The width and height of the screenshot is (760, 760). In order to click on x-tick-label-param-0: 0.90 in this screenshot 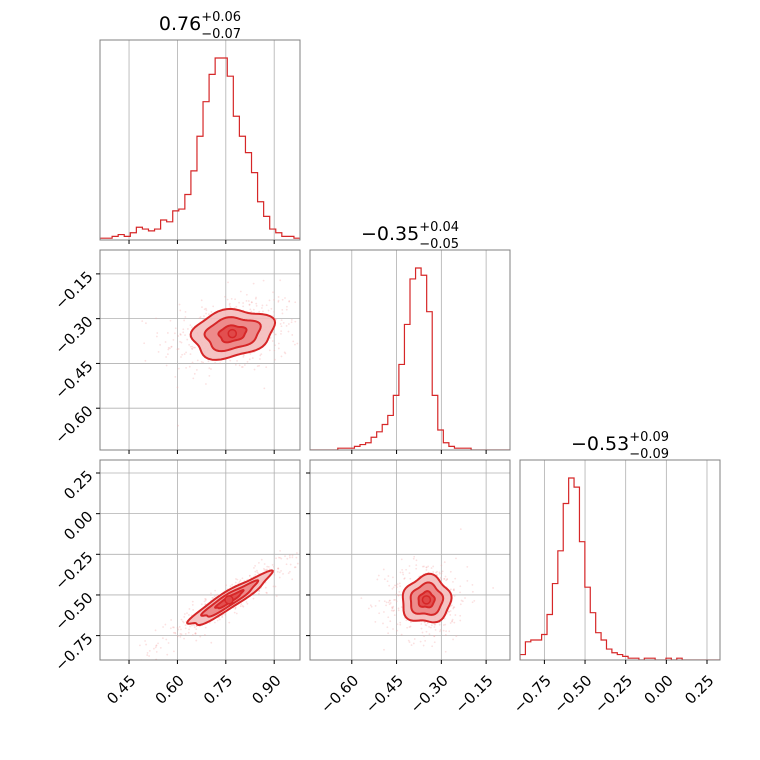, I will do `click(266, 689)`.